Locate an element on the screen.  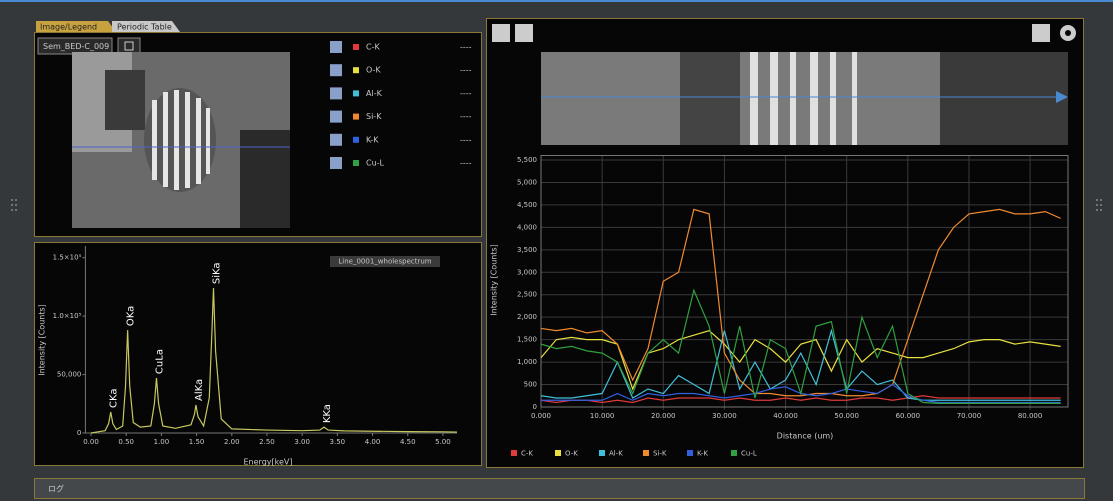
y-axis-label: Intensity [Counts] is located at coordinates (494, 280).